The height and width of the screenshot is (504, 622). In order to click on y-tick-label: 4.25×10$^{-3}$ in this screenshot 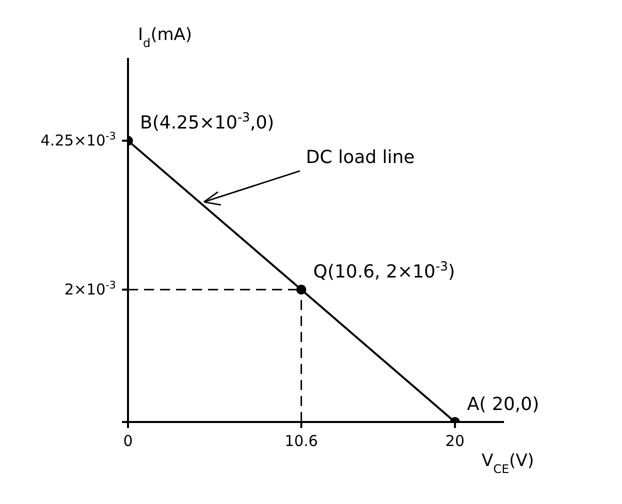, I will do `click(78, 140)`.